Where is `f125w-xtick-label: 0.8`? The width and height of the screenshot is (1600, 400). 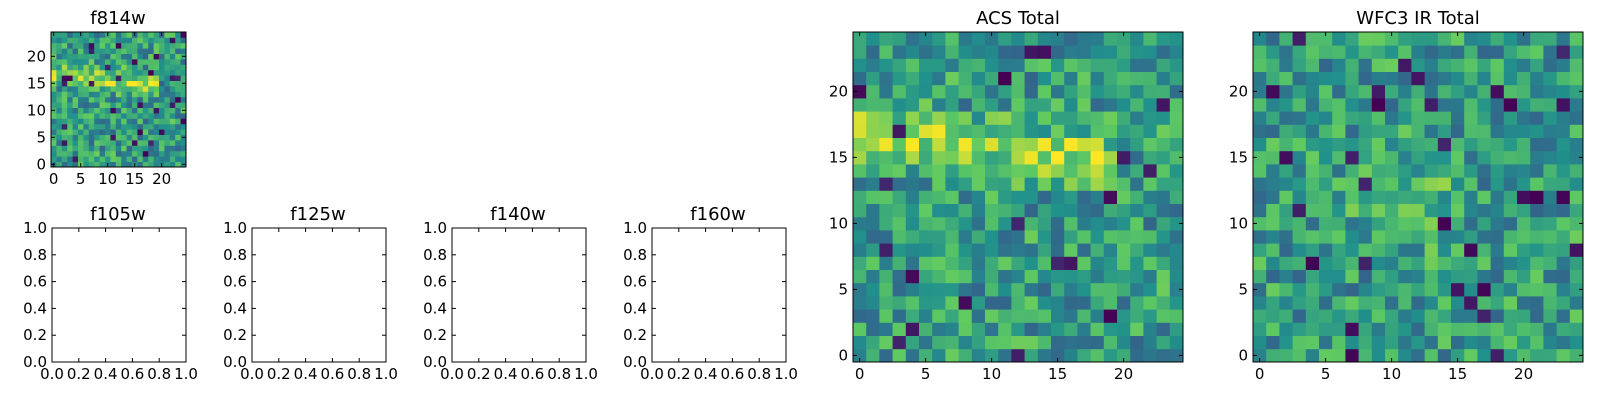
f125w-xtick-label: 0.8 is located at coordinates (359, 374).